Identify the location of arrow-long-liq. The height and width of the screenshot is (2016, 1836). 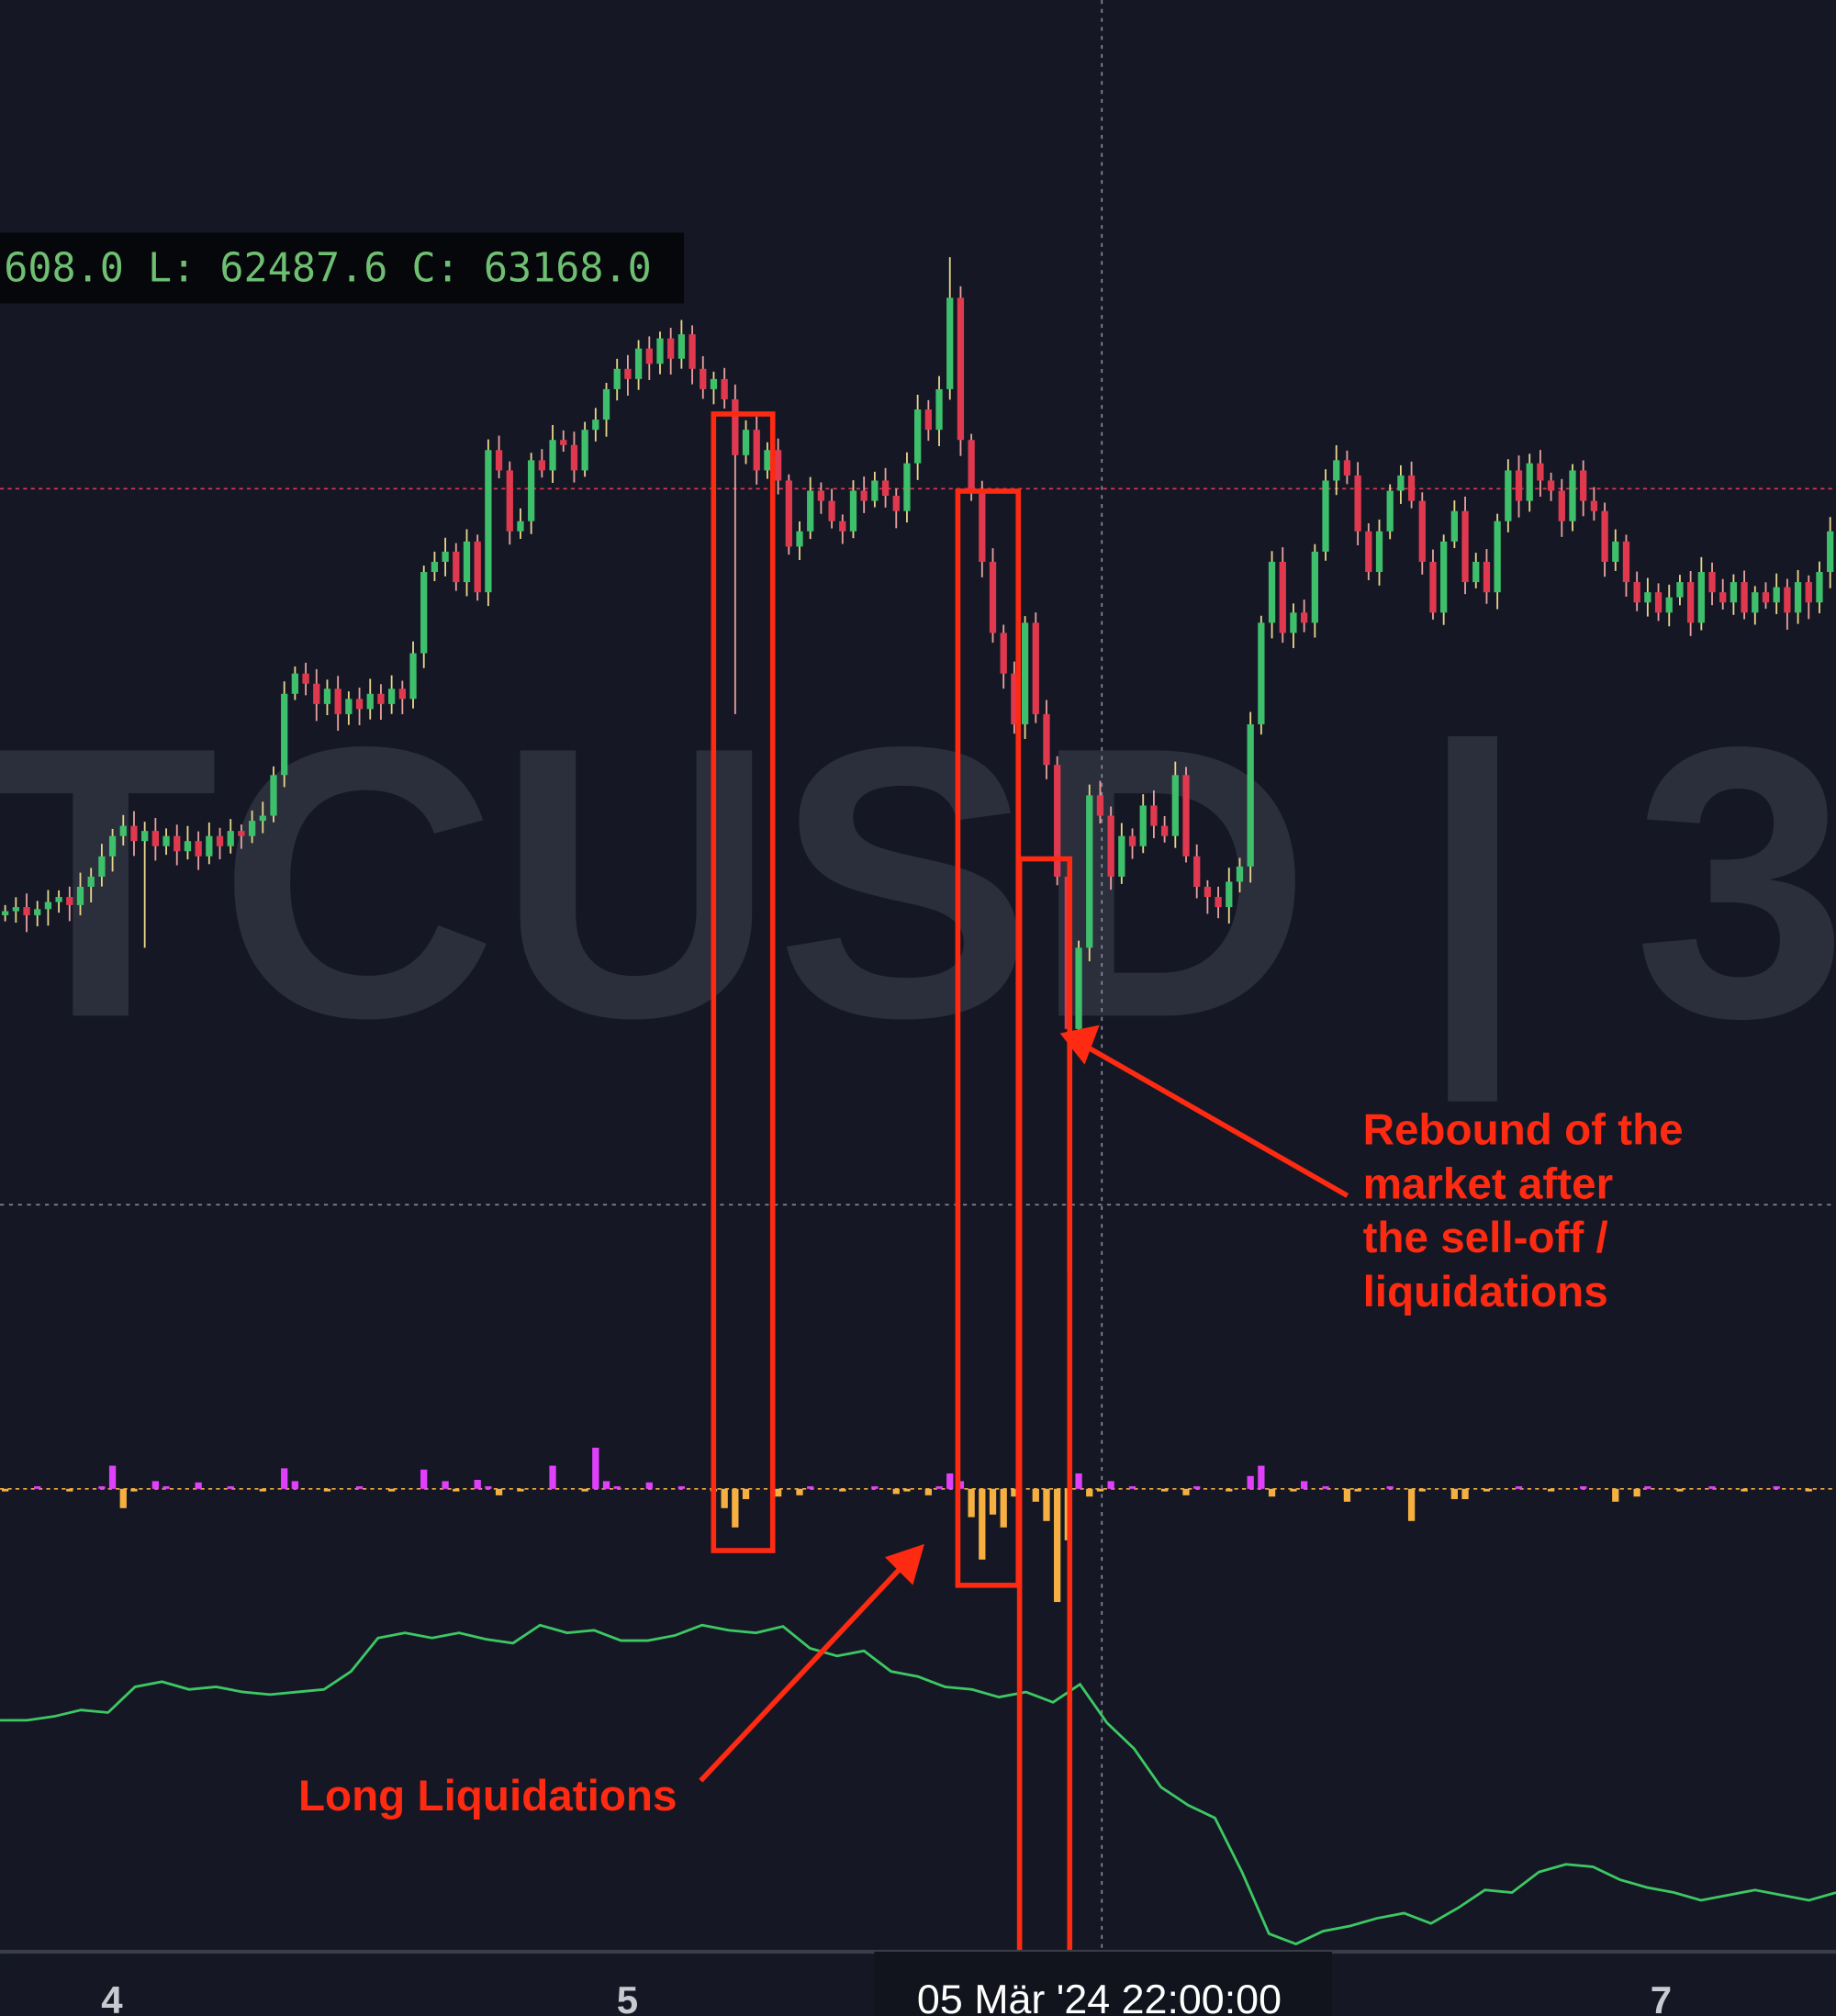
(802, 1673).